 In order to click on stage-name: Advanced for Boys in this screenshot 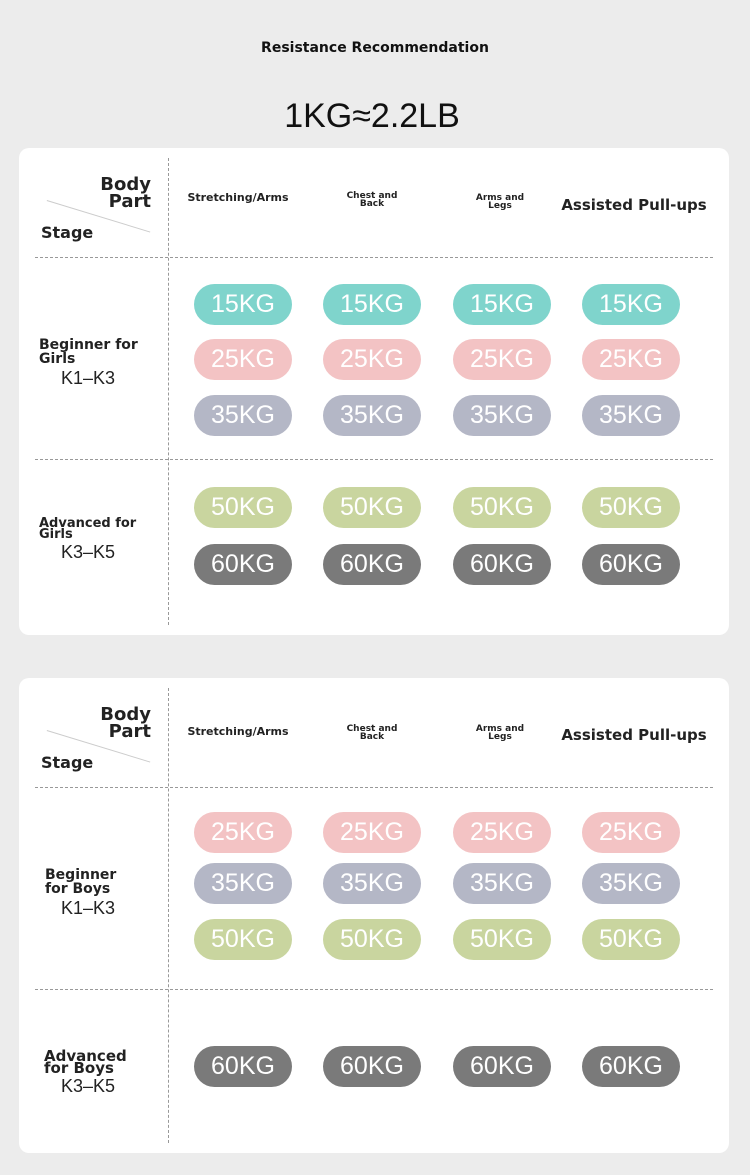, I will do `click(85, 1062)`.